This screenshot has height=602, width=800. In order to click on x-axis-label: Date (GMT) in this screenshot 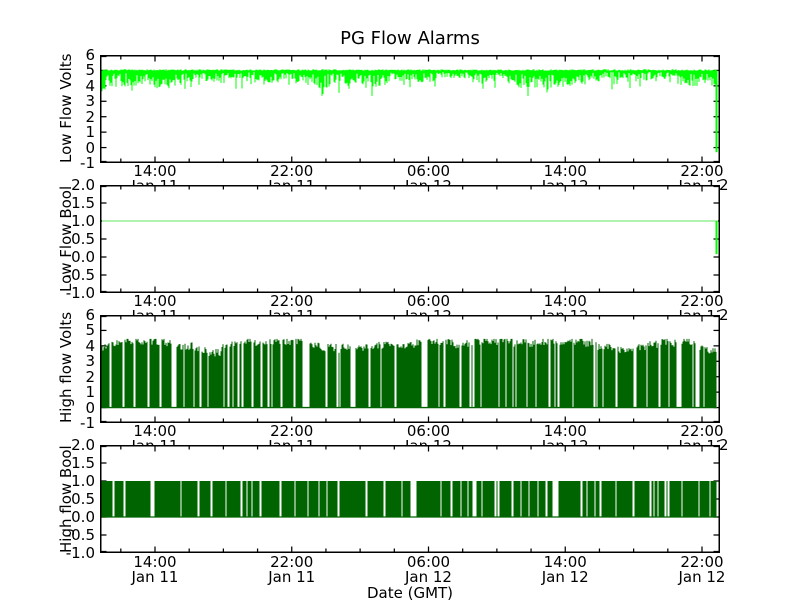, I will do `click(410, 593)`.